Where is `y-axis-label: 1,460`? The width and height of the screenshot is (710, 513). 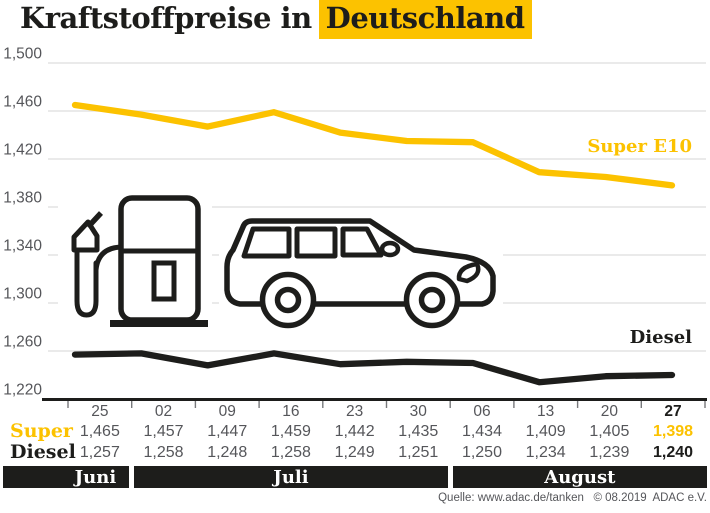 y-axis-label: 1,460 is located at coordinates (22, 102).